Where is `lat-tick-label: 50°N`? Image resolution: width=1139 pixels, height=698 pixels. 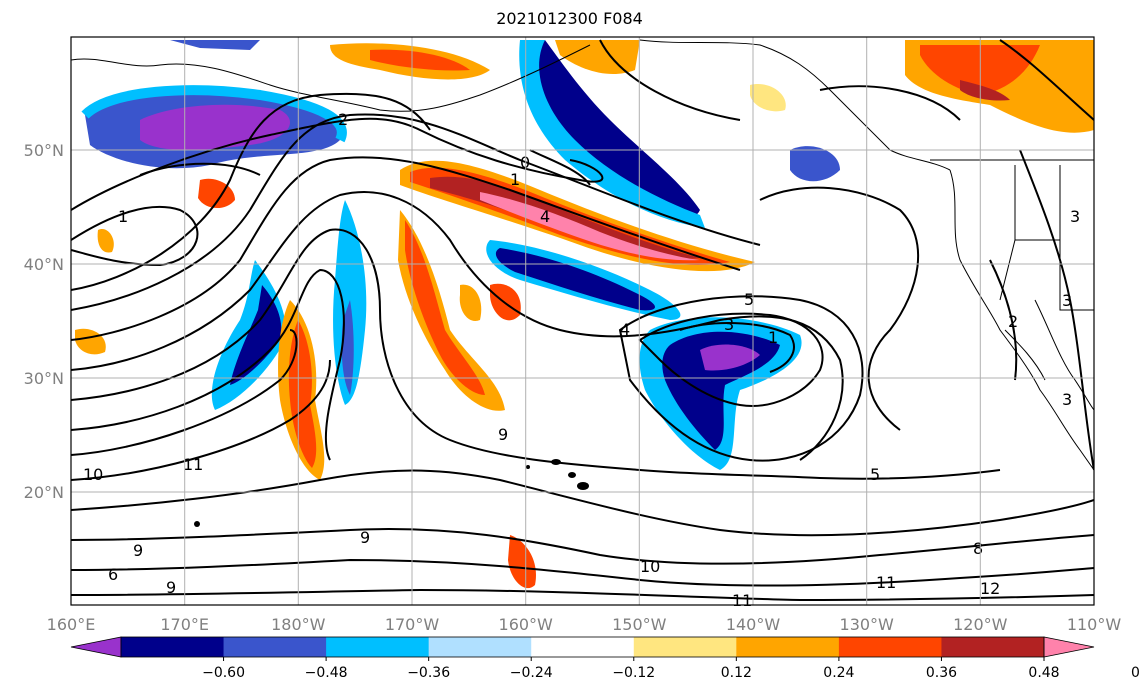 lat-tick-label: 50°N is located at coordinates (44, 150).